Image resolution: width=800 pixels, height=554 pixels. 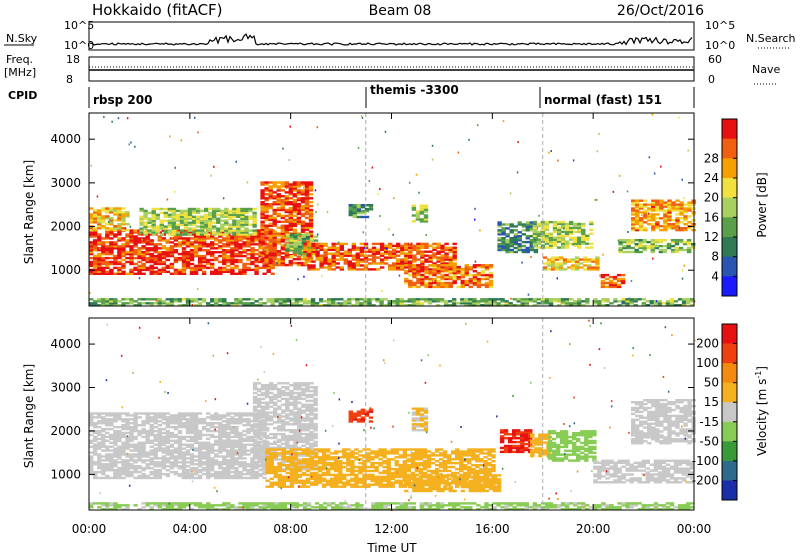 What do you see at coordinates (729, 207) in the screenshot?
I see `colorbar-swatch` at bounding box center [729, 207].